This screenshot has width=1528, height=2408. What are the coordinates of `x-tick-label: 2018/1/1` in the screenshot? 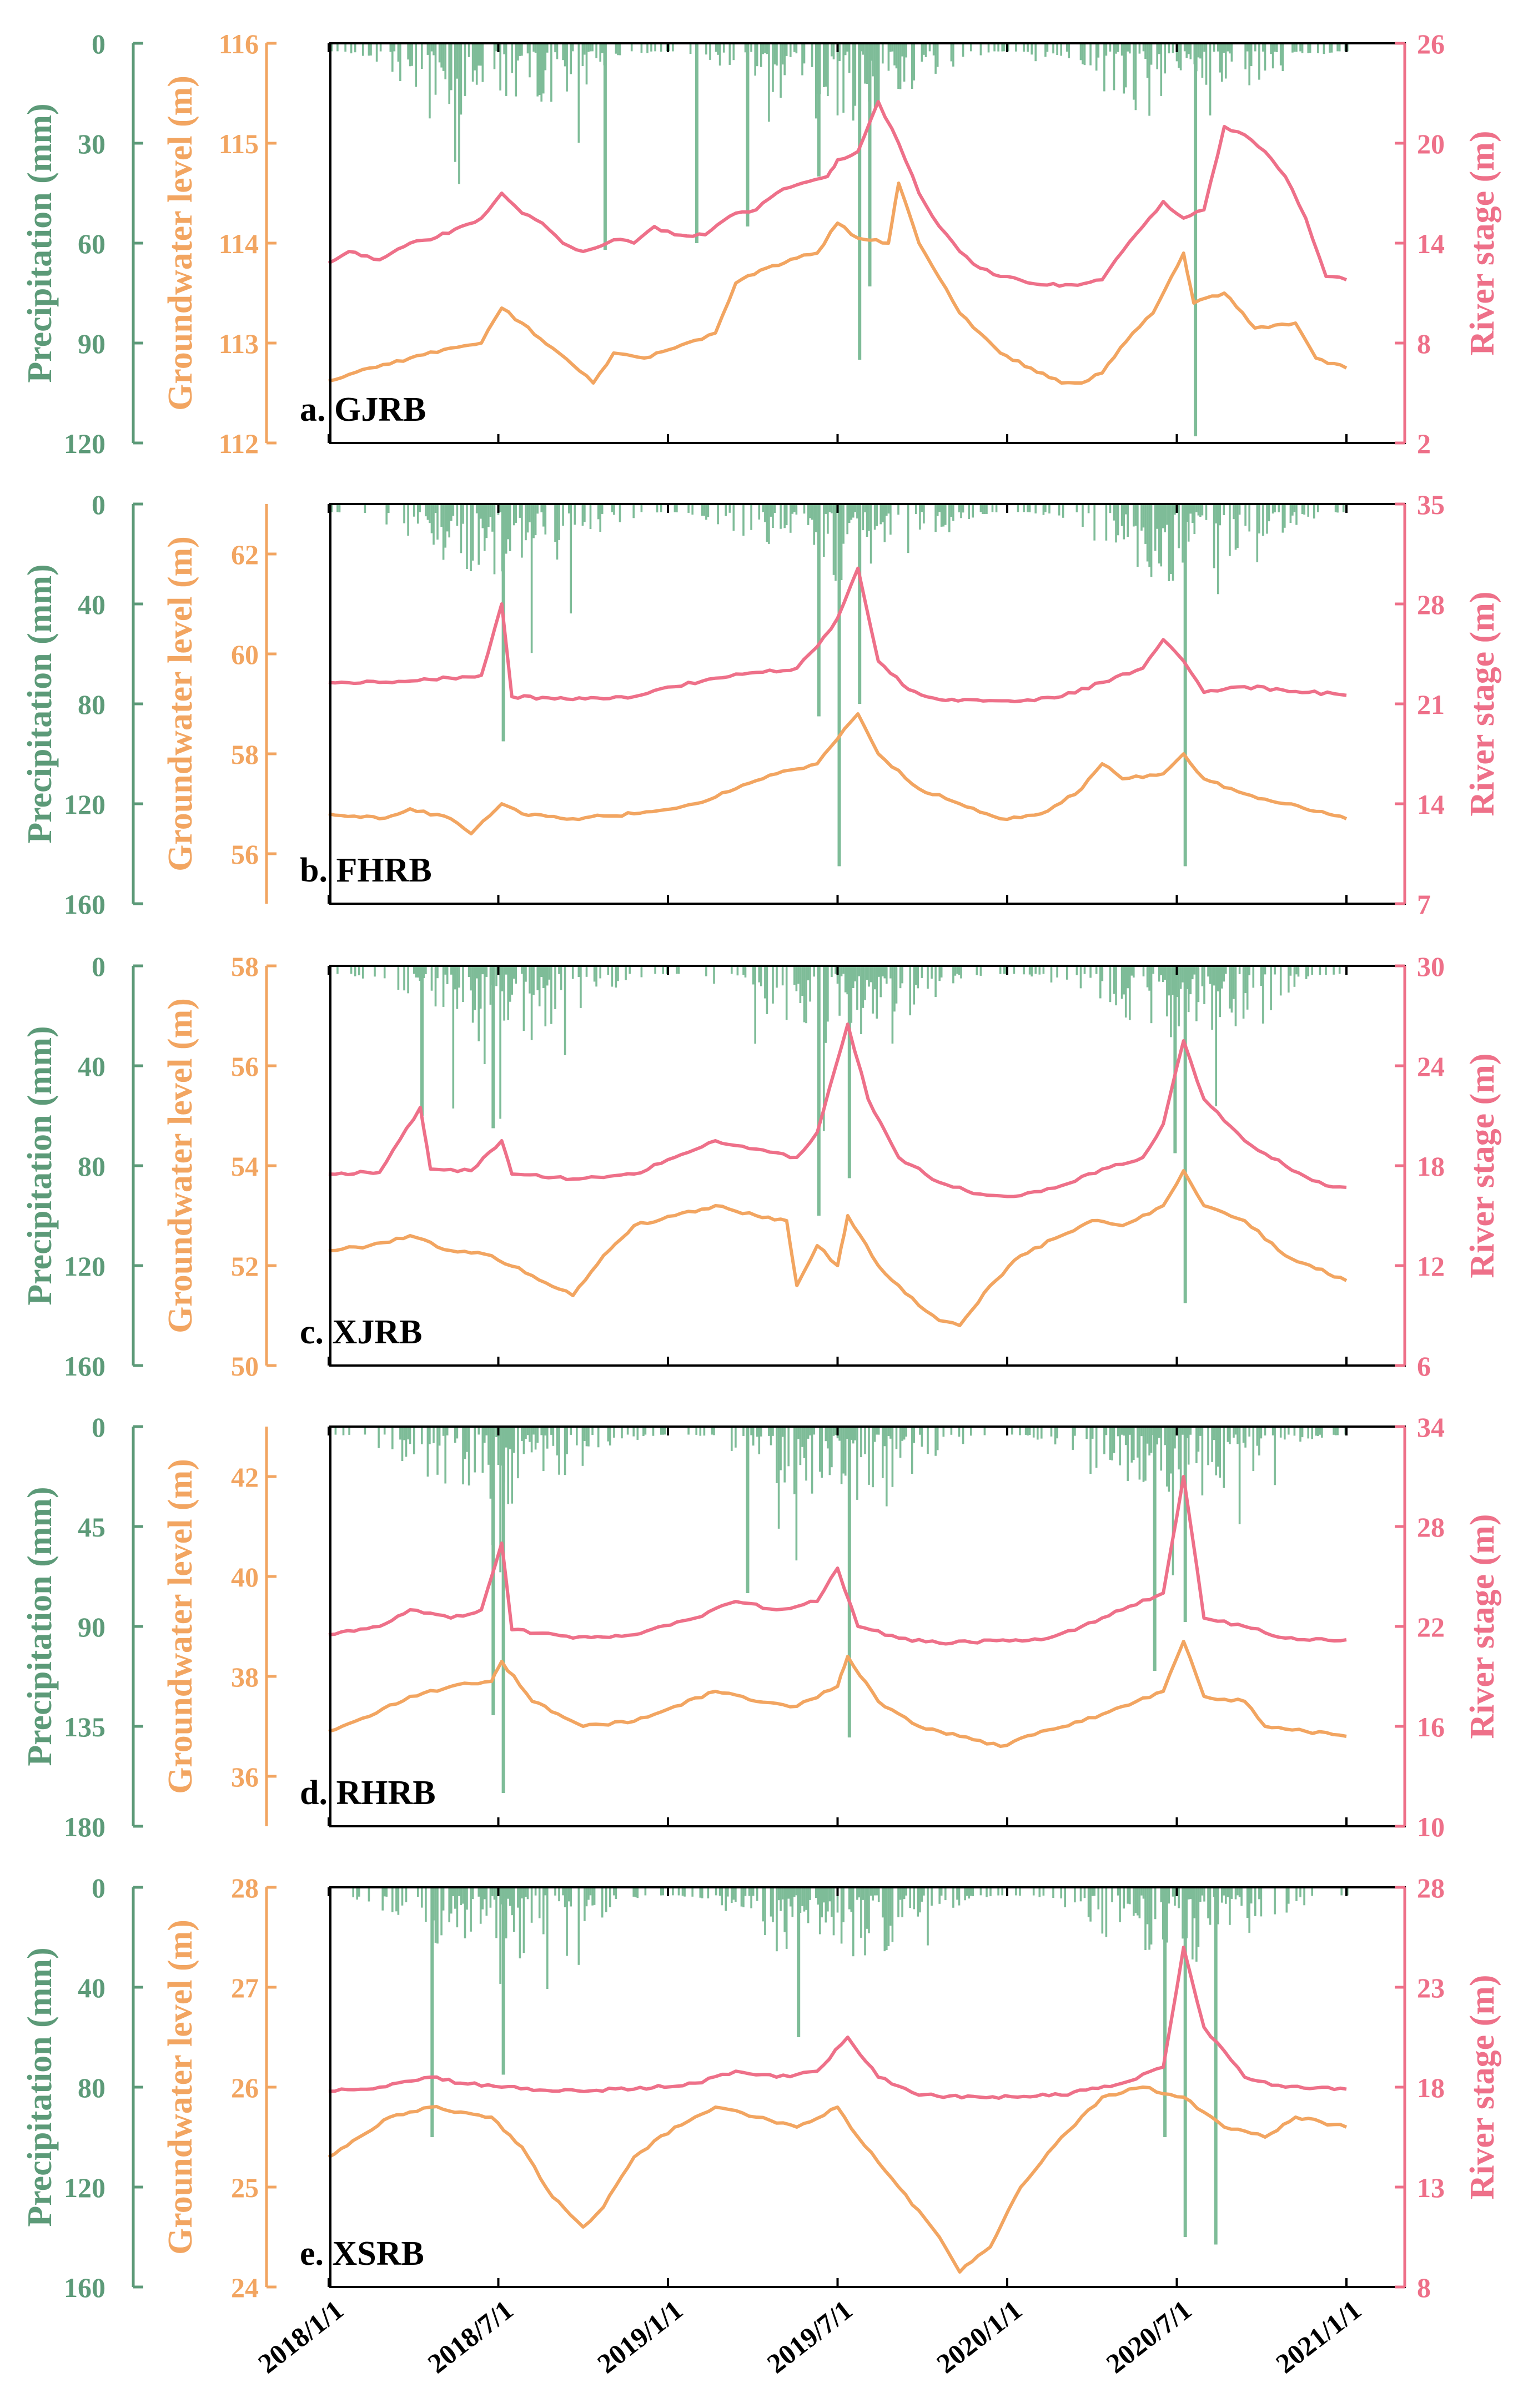 It's located at (300, 2337).